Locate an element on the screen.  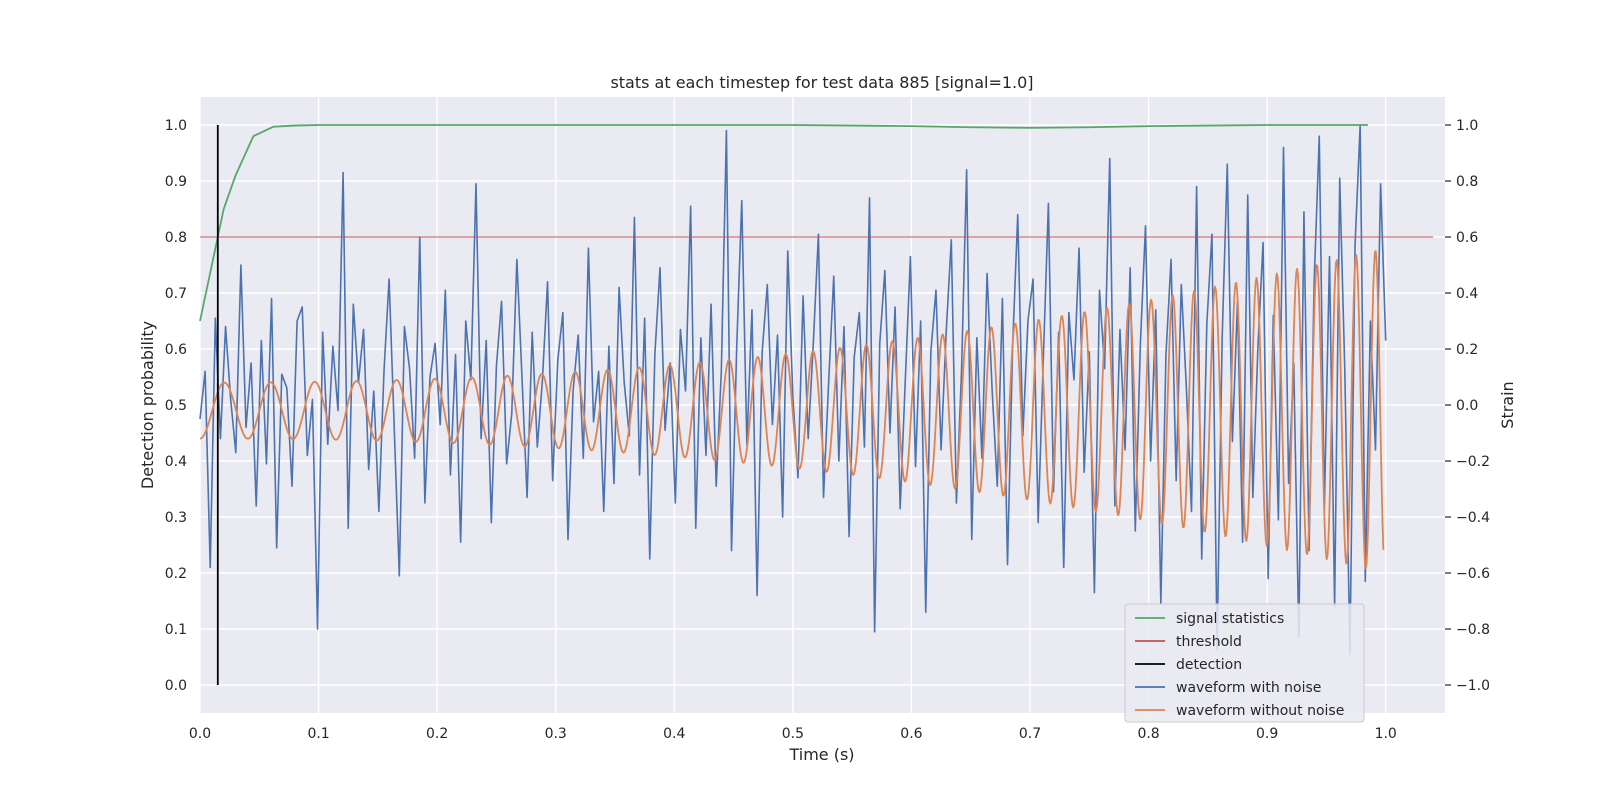
y-tick-label-left: 0.1 is located at coordinates (176, 630).